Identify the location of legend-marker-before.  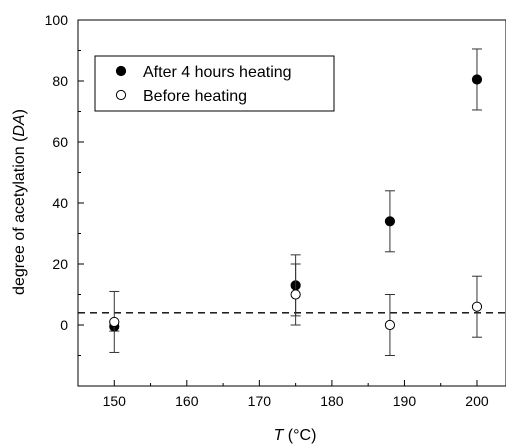
(121, 95).